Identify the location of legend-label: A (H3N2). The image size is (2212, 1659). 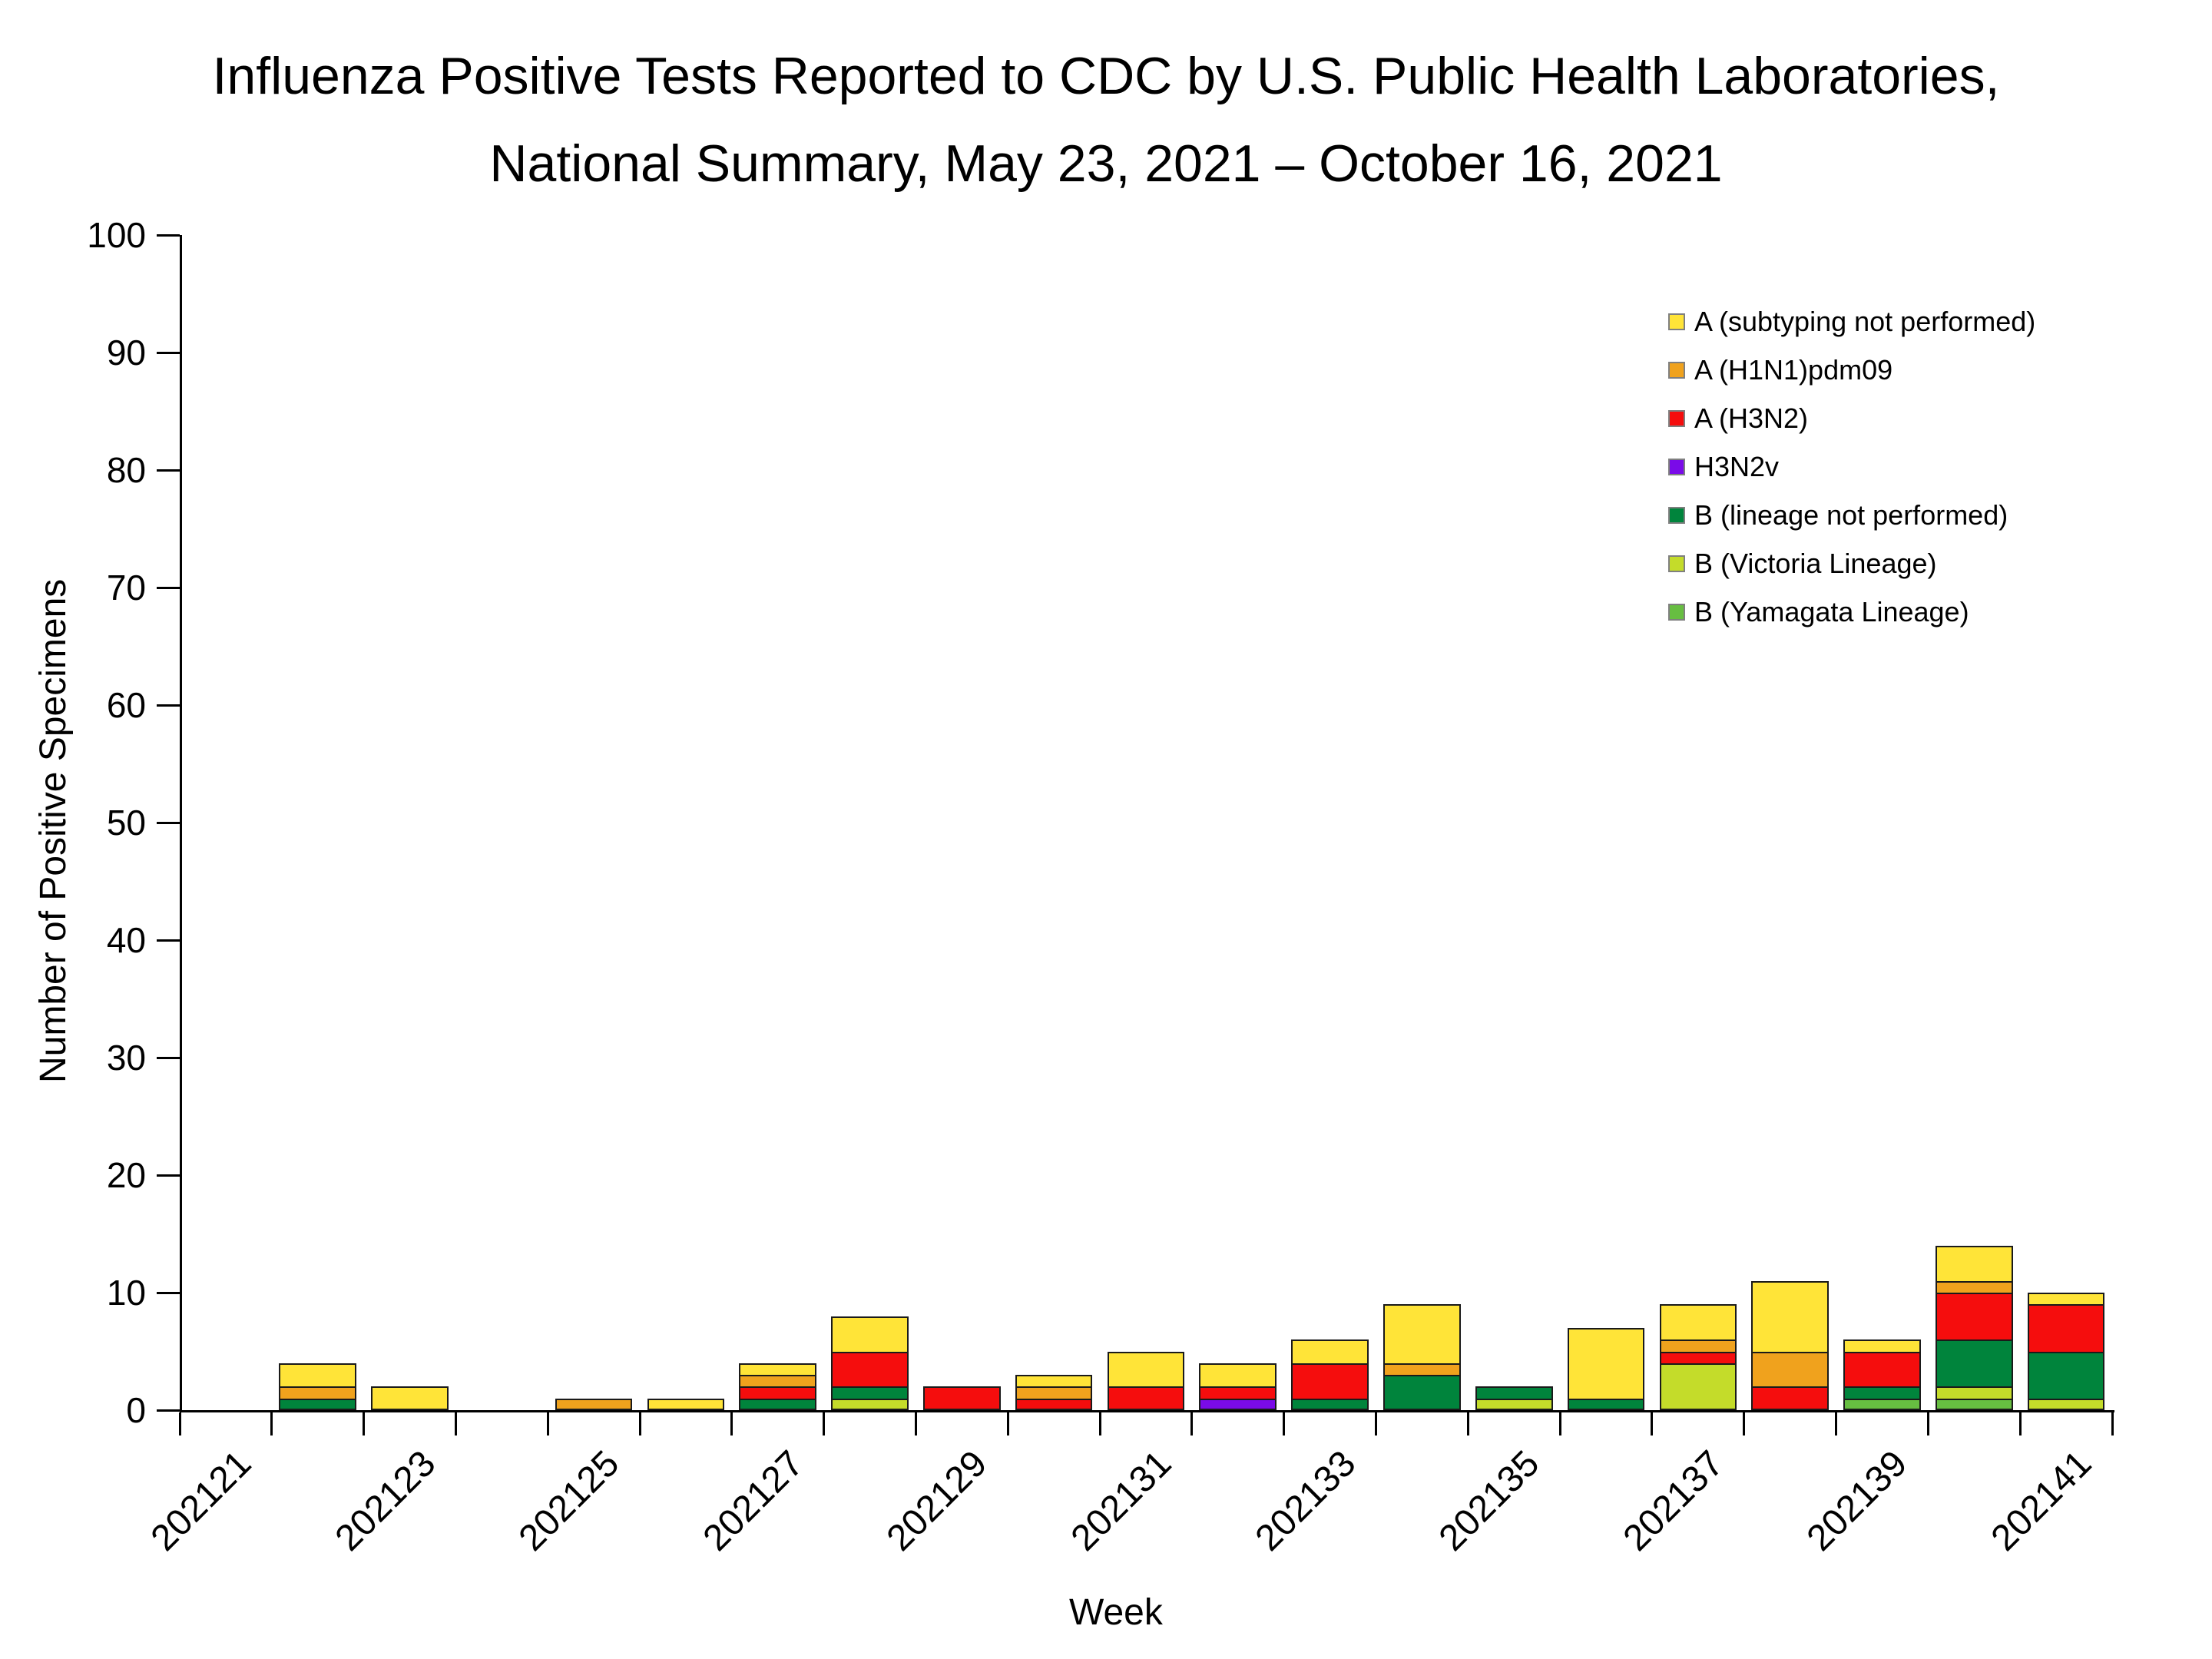
(1752, 418).